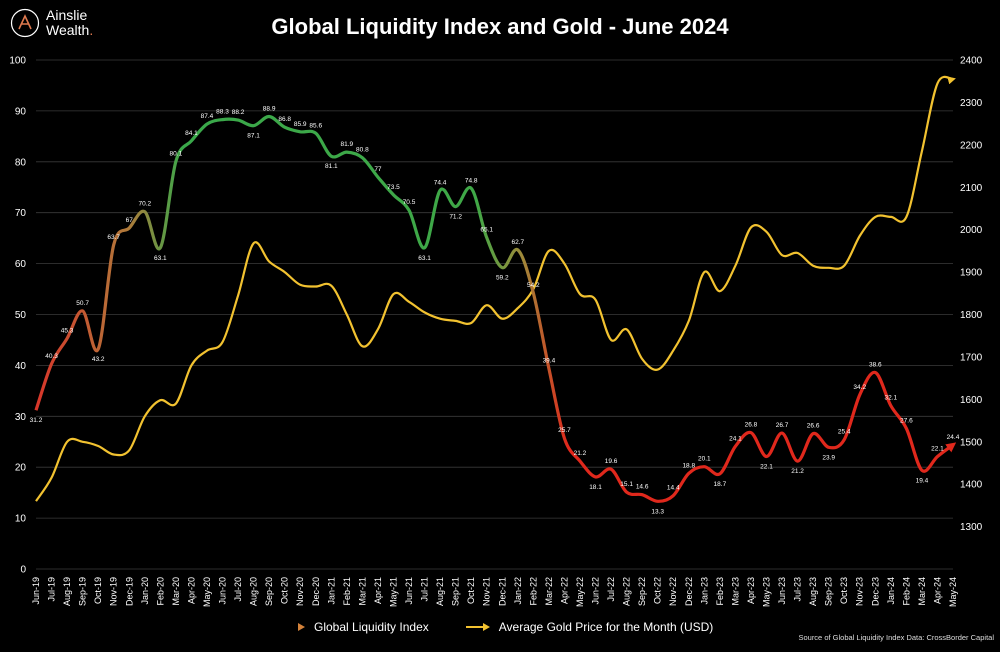  Describe the element at coordinates (580, 592) in the screenshot. I see `x-tick-label: May-22` at that location.